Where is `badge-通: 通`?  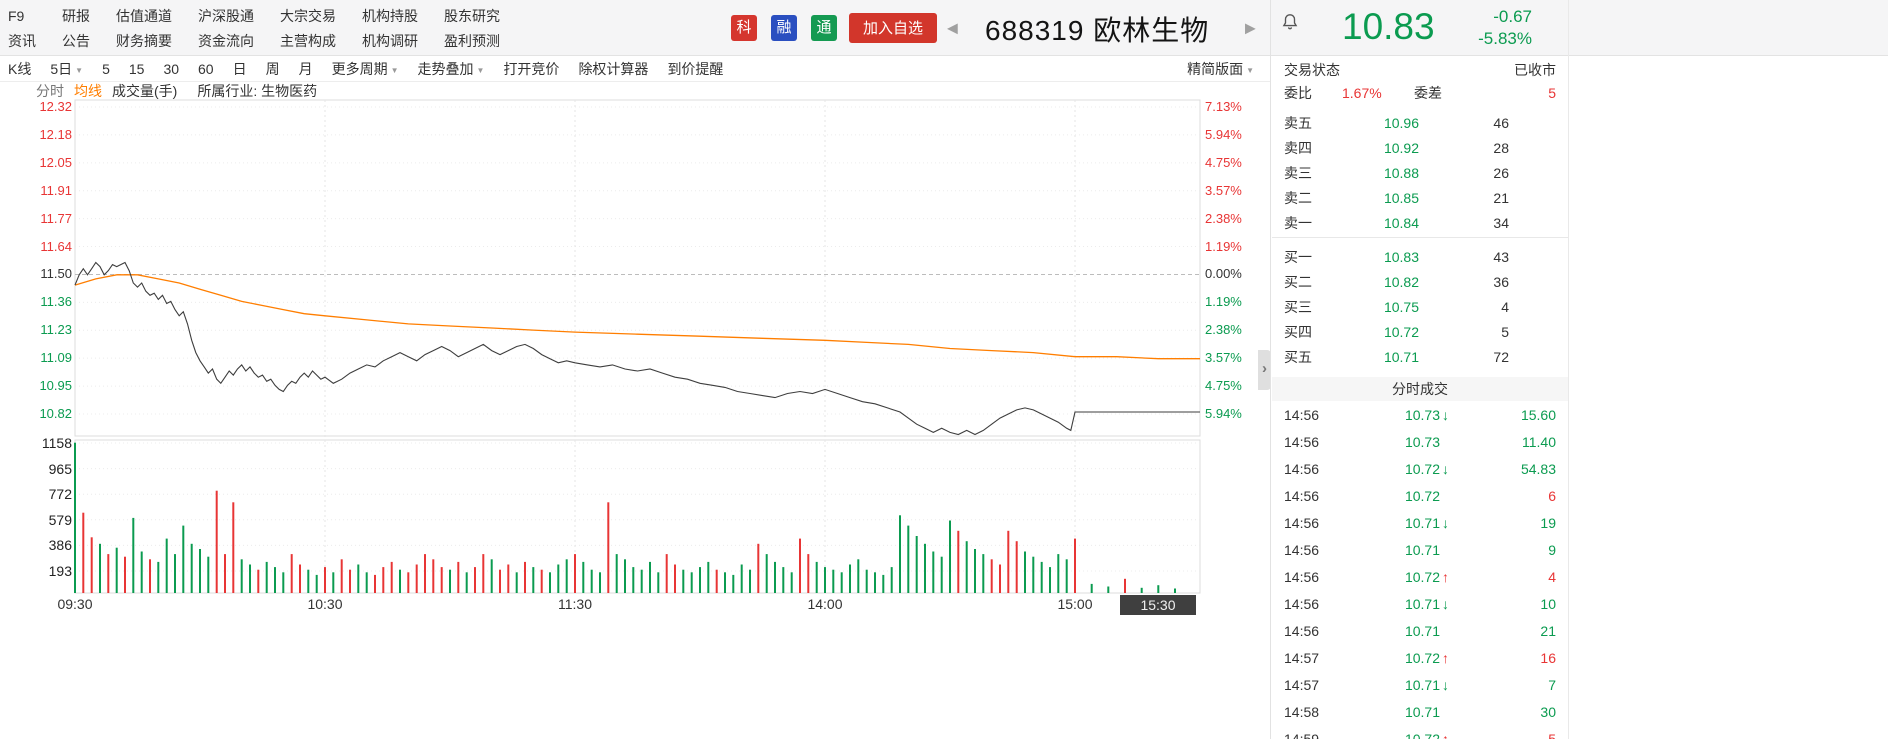
badge-通: 通 is located at coordinates (824, 27).